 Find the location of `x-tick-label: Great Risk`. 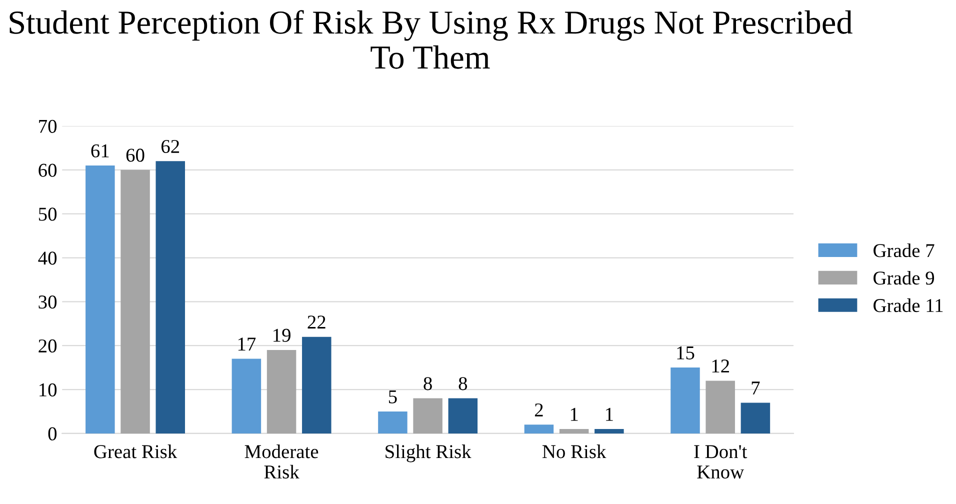

x-tick-label: Great Risk is located at coordinates (136, 451).